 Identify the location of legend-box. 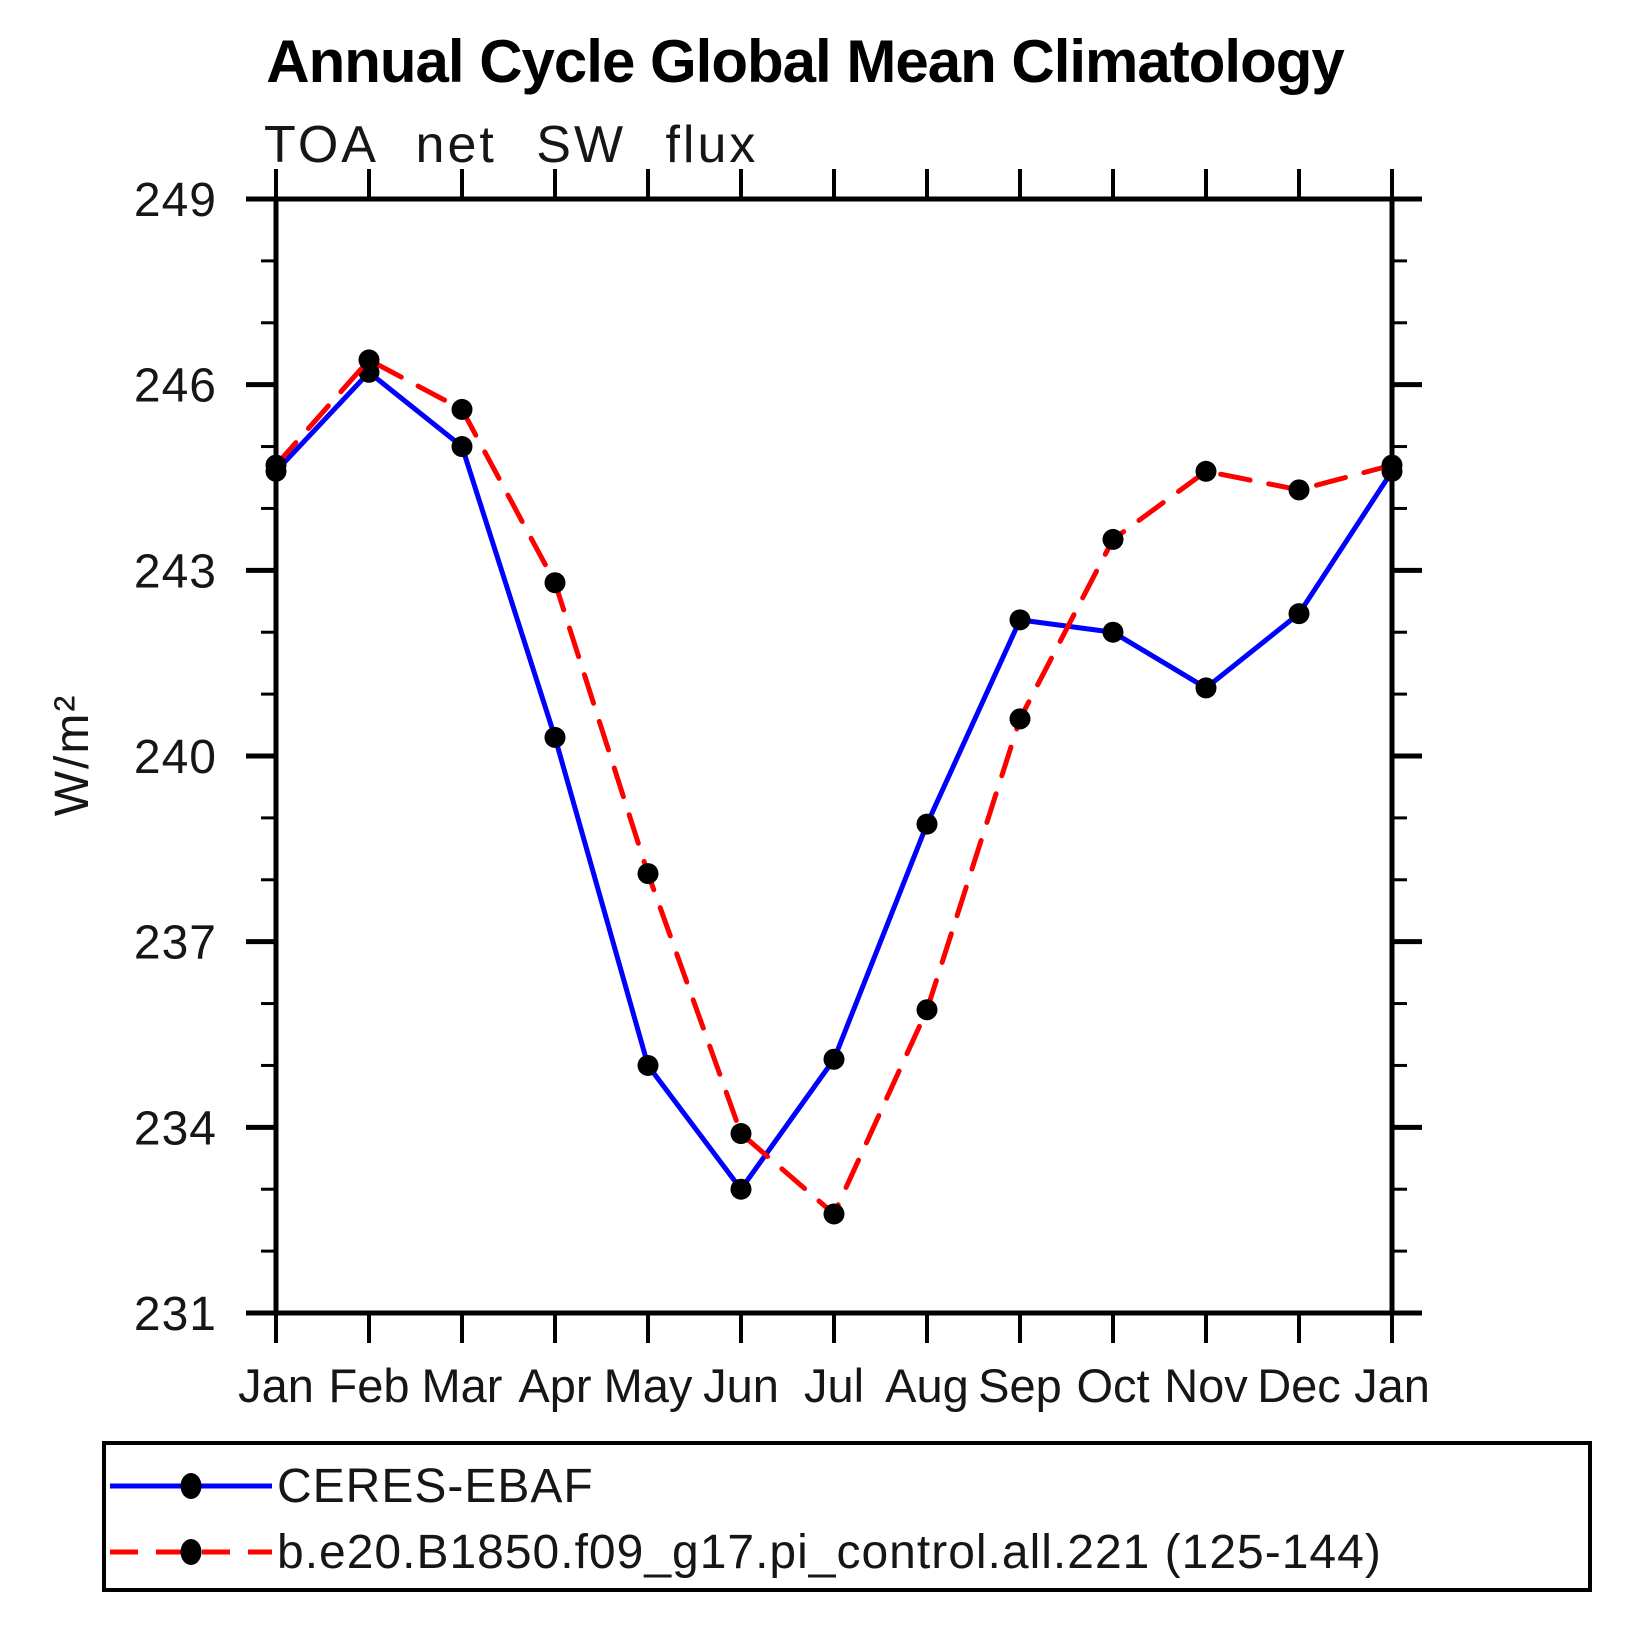
(847, 1516).